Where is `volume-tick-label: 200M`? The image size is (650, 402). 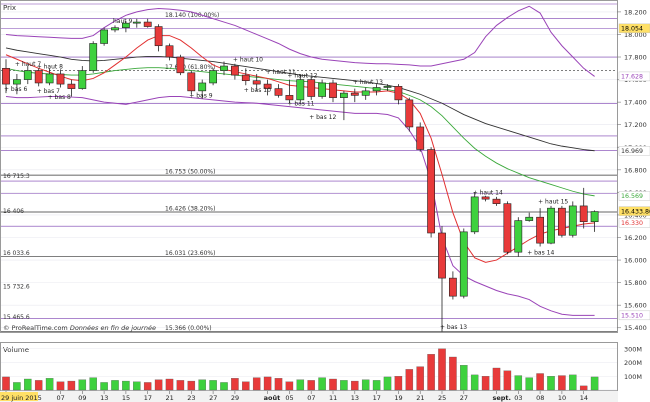 volume-tick-label: 200M is located at coordinates (633, 363).